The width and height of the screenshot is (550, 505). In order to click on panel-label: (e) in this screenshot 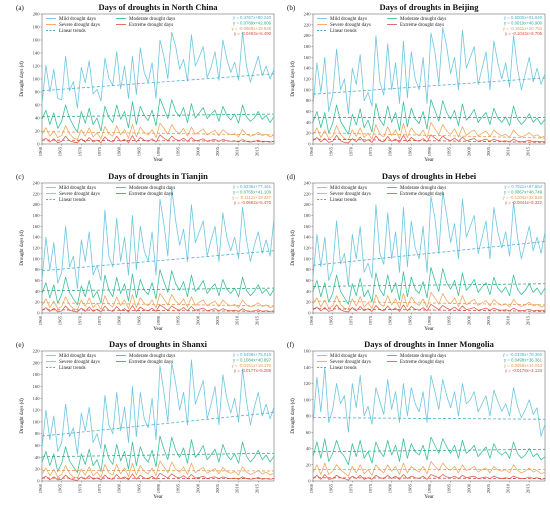, I will do `click(20, 345)`.